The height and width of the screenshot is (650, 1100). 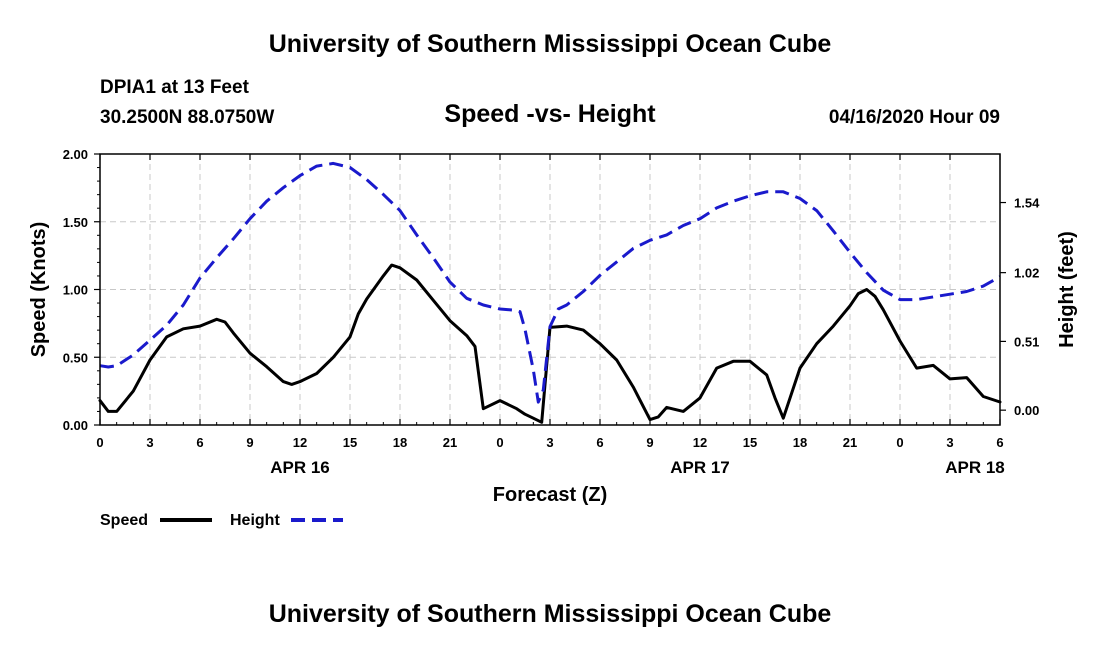 I want to click on date-label: APR 16, so click(x=300, y=467).